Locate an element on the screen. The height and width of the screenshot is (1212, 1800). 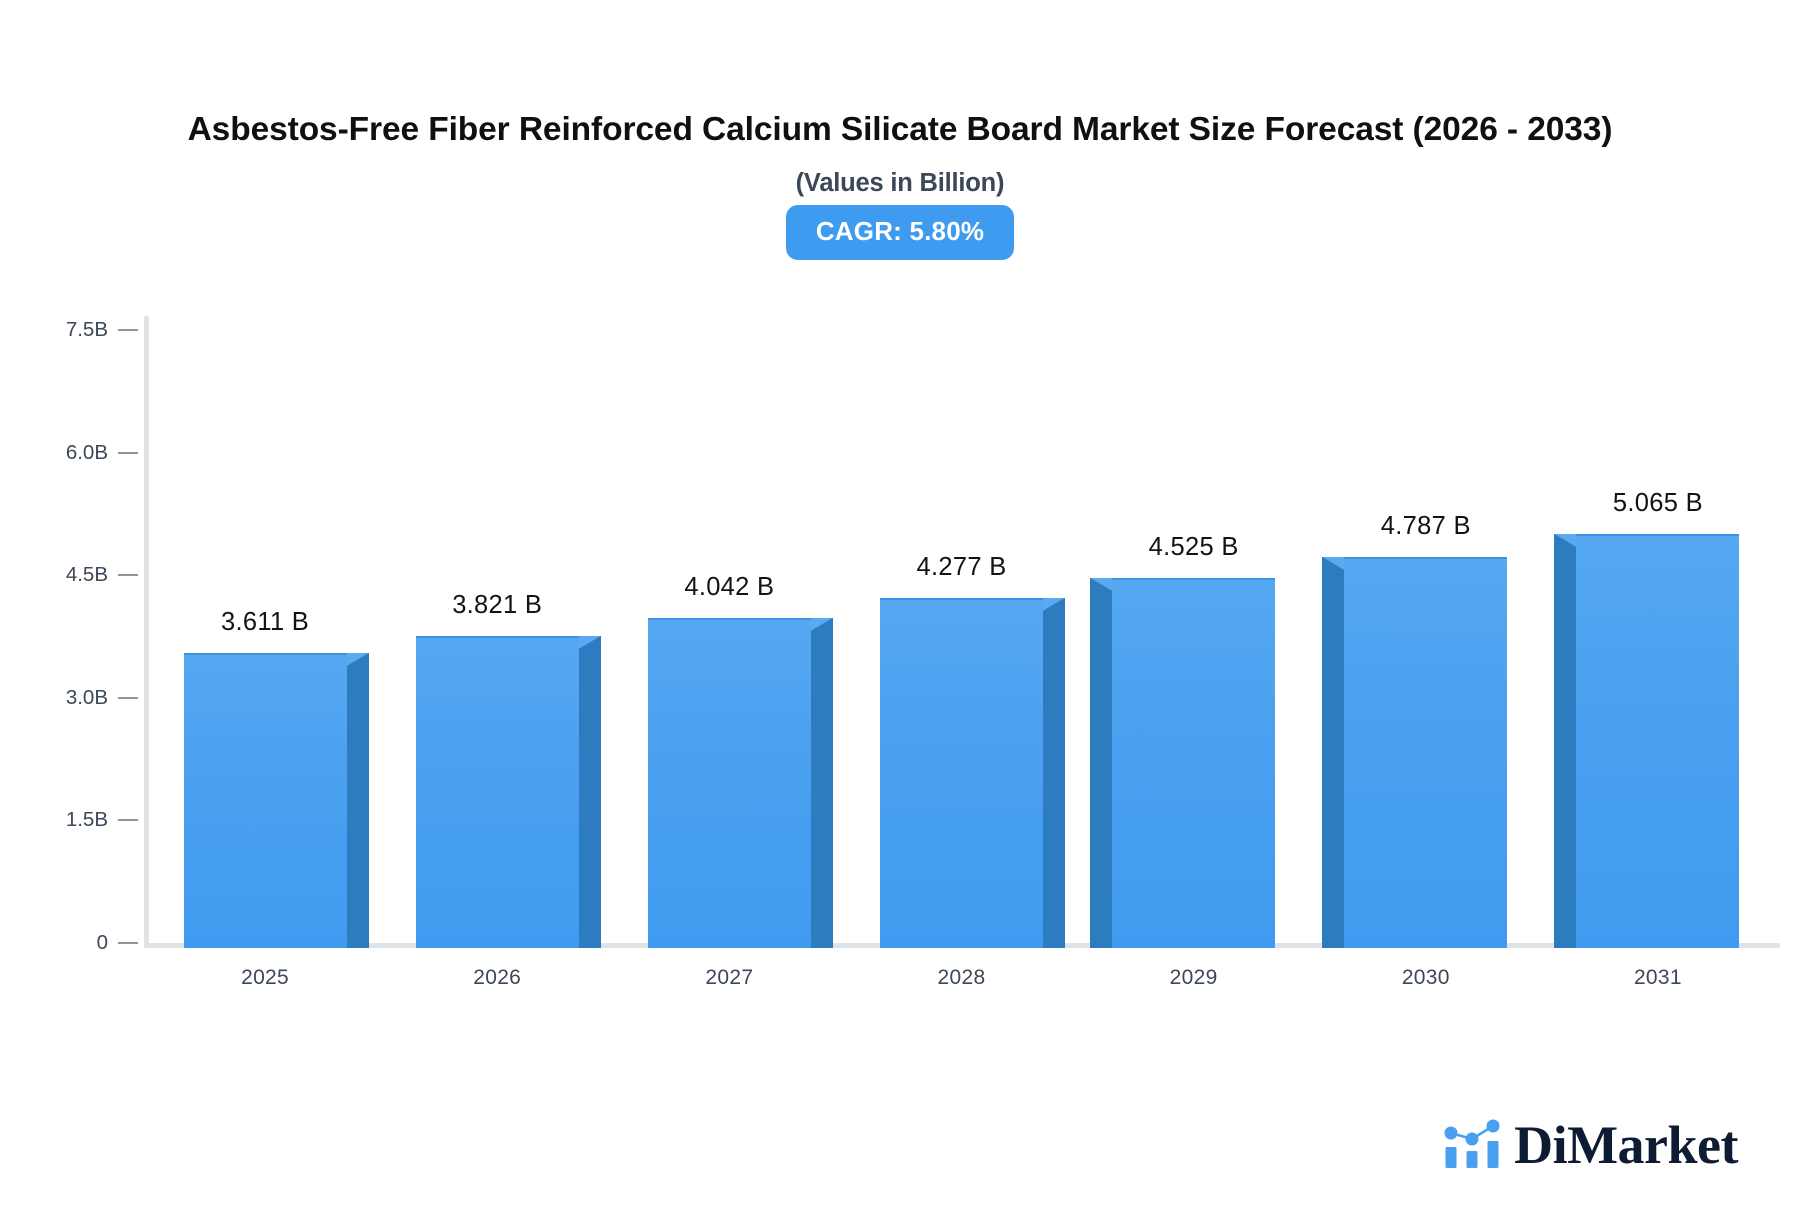
y-axis-line is located at coordinates (146, 632).